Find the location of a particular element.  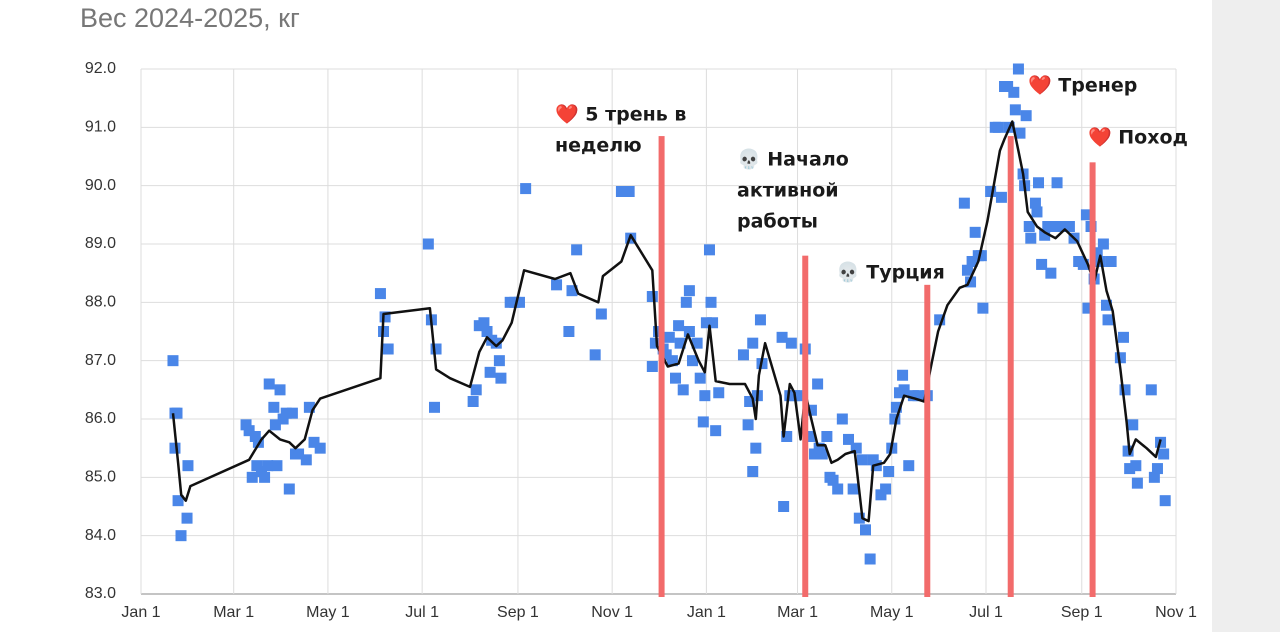

annotation-label: 💀 Турция is located at coordinates (890, 272).